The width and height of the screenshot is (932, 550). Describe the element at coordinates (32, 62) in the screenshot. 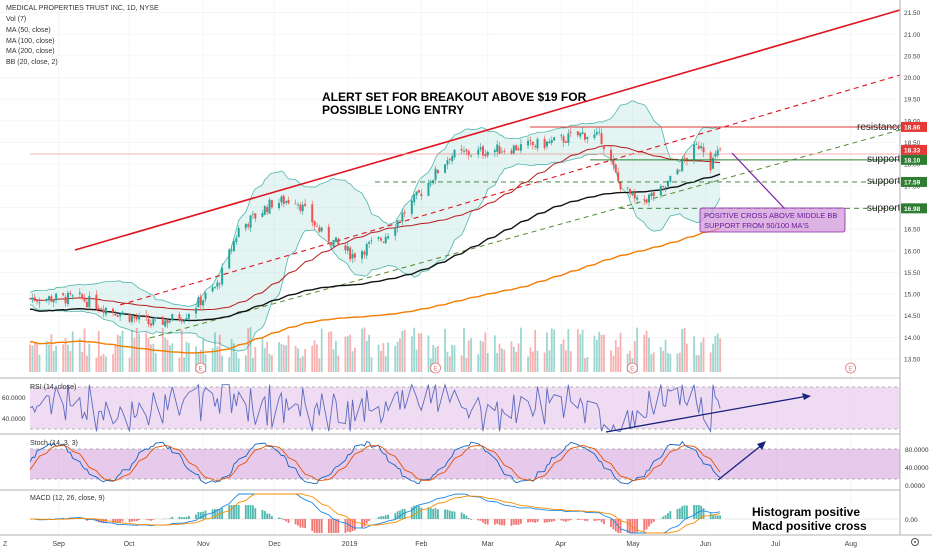

I see `indicator-bb: BB (20, close, 2)` at that location.